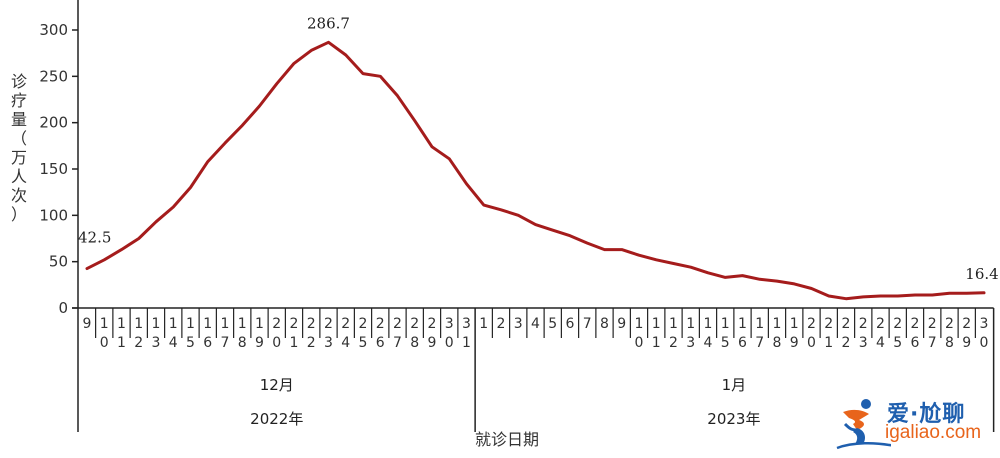 The image size is (1000, 458). I want to click on y-axis-title-char: 疗, so click(18, 100).